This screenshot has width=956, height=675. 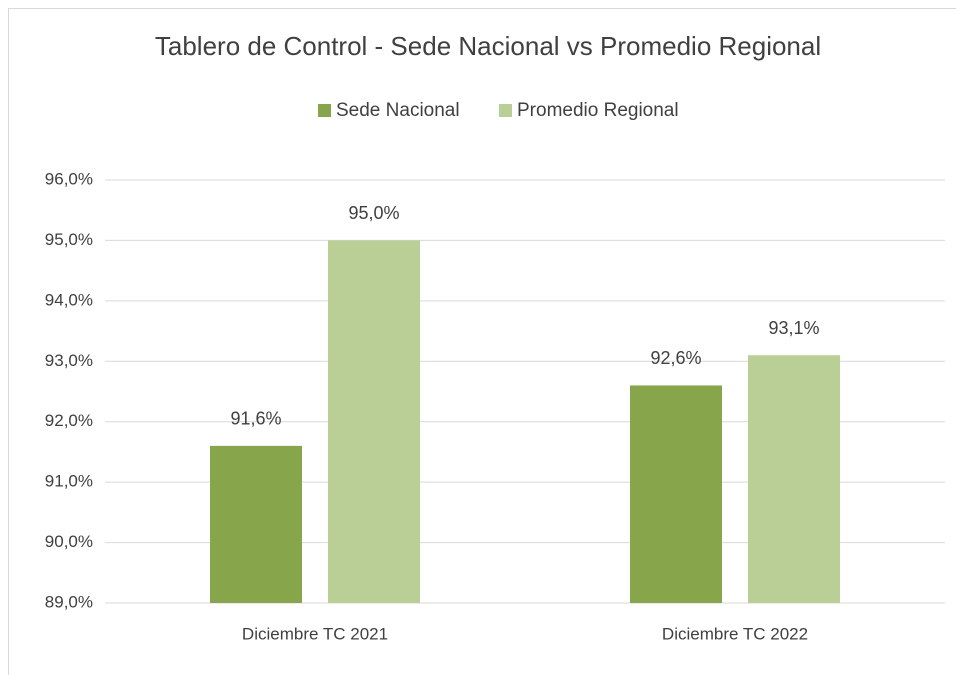 I want to click on y-tick-label: 92,0%, so click(x=69, y=420).